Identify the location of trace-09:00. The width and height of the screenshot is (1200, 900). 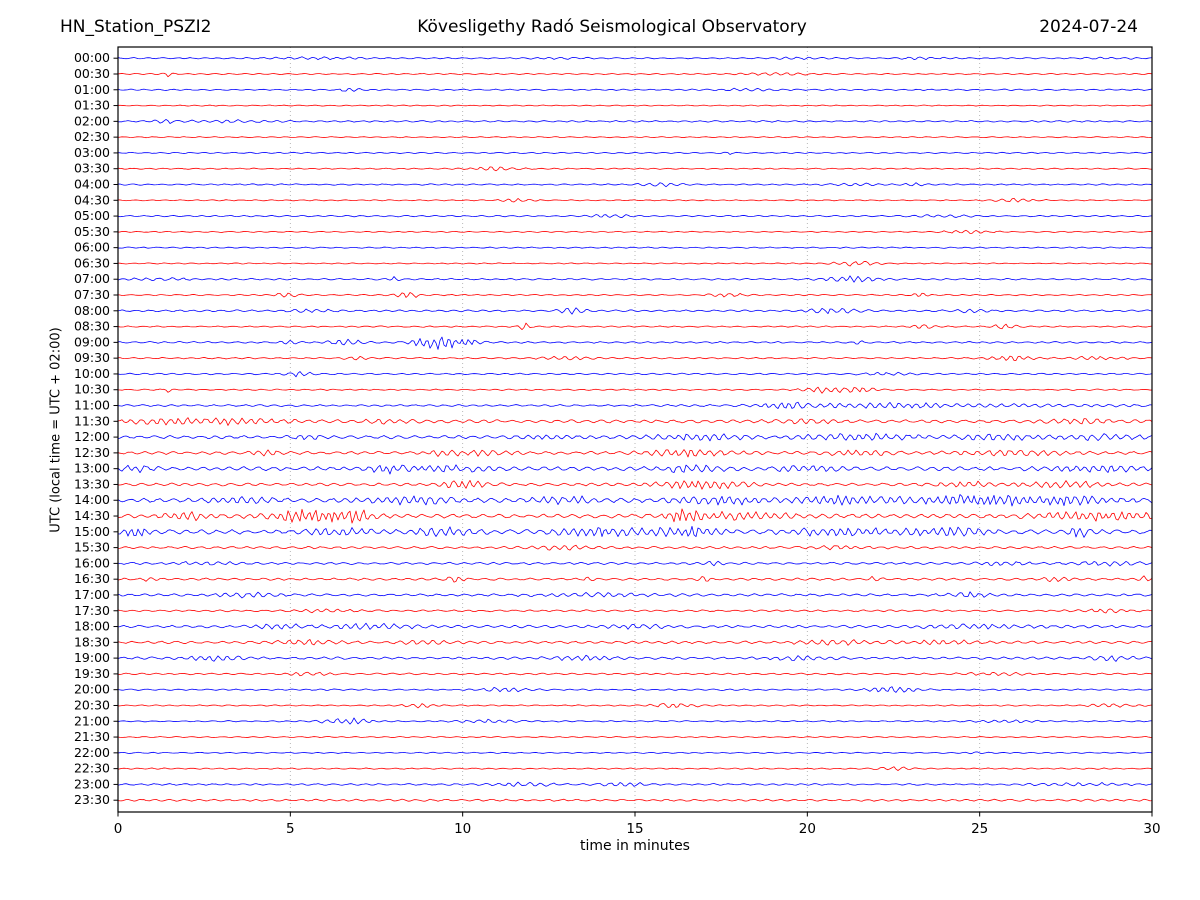
(635, 343).